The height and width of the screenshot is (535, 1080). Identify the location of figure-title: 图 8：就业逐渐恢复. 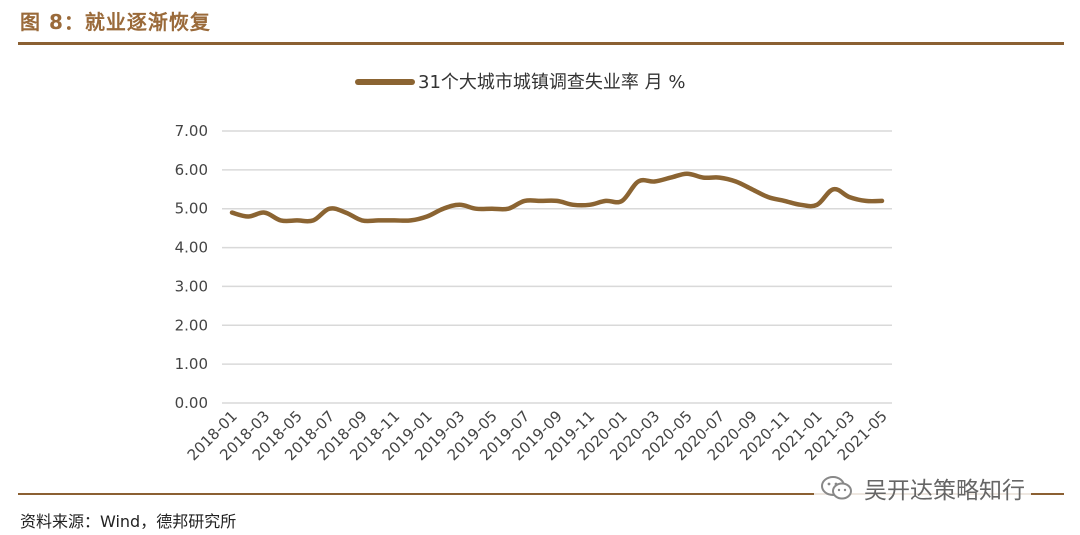
(115, 22).